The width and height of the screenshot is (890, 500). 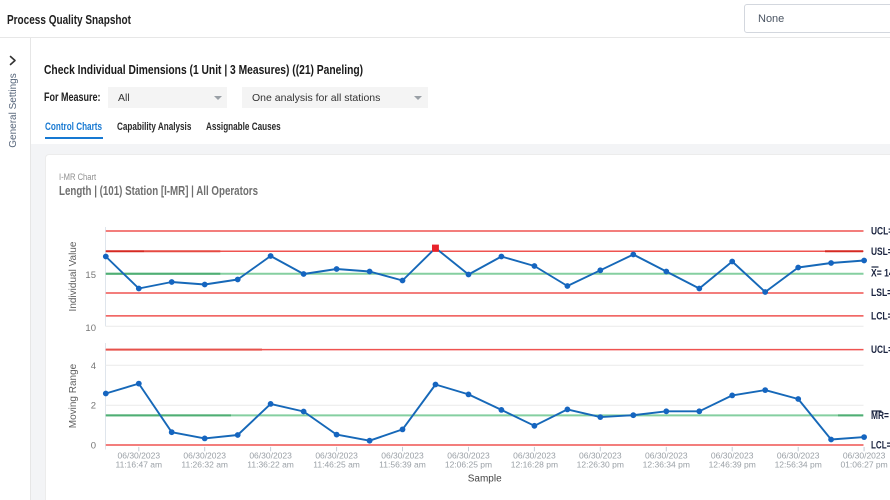 What do you see at coordinates (880, 445) in the screenshot?
I see `svg-text: LCL= 0` at bounding box center [880, 445].